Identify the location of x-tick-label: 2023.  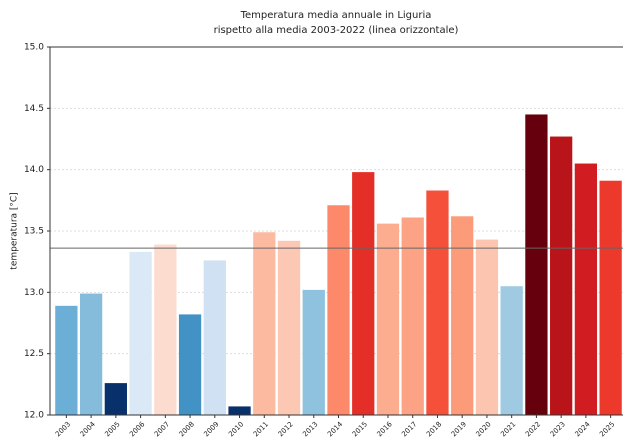
(558, 429).